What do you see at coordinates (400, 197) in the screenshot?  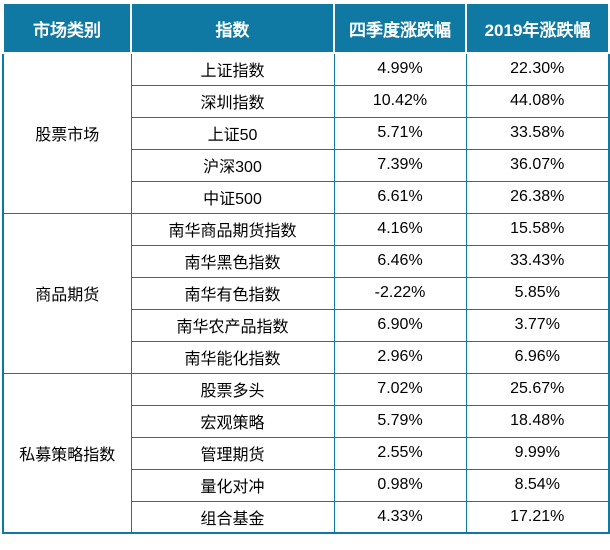 I see `q4-change-cell: 6.61%` at bounding box center [400, 197].